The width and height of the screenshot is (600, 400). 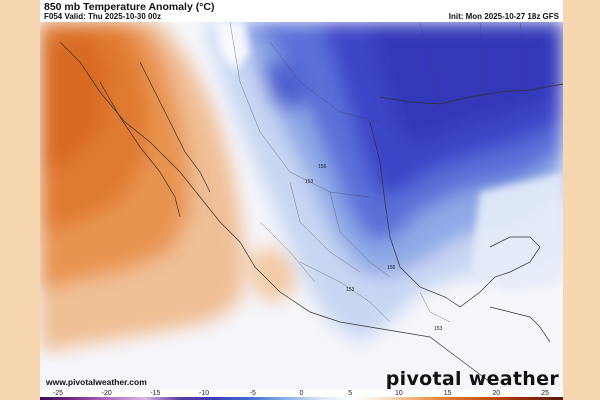 I want to click on colorbar: -25 -20 -15 -10 -5 0 5 10 15 20 25, so click(x=301, y=395).